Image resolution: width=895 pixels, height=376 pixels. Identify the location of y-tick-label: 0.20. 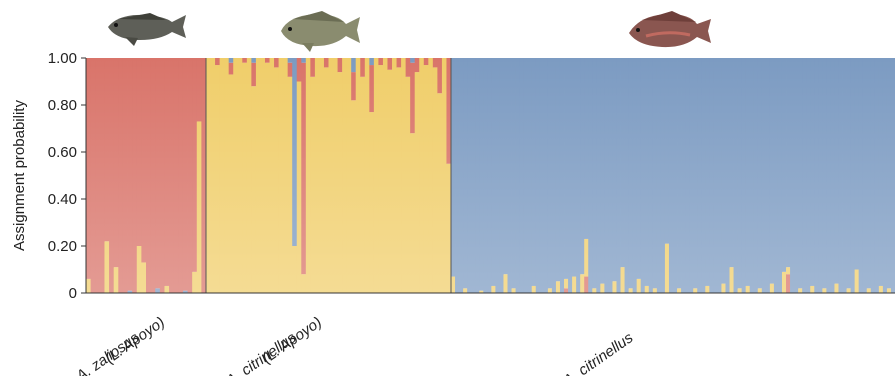
(62, 246).